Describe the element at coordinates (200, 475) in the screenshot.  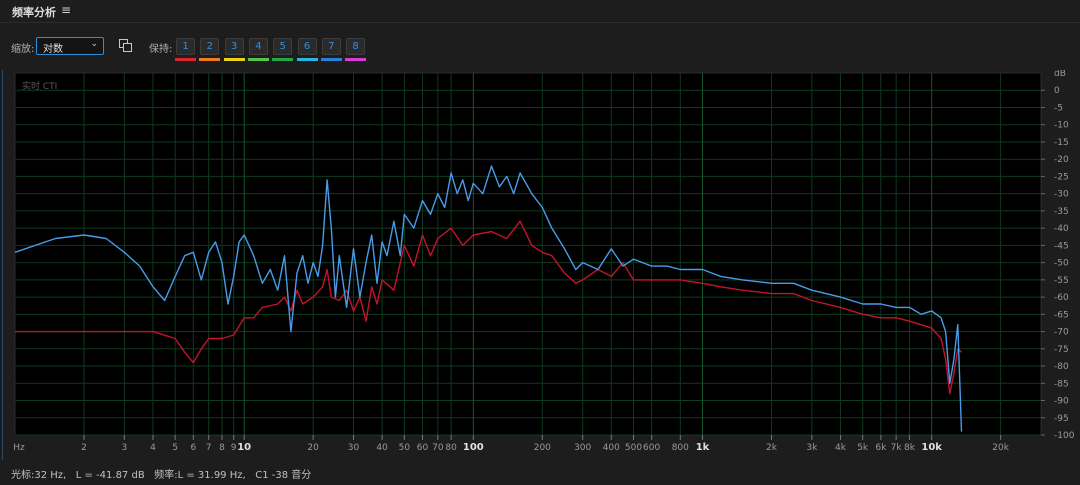
I see `frequency-readout: 频率:L = 31.99 Hz,` at that location.